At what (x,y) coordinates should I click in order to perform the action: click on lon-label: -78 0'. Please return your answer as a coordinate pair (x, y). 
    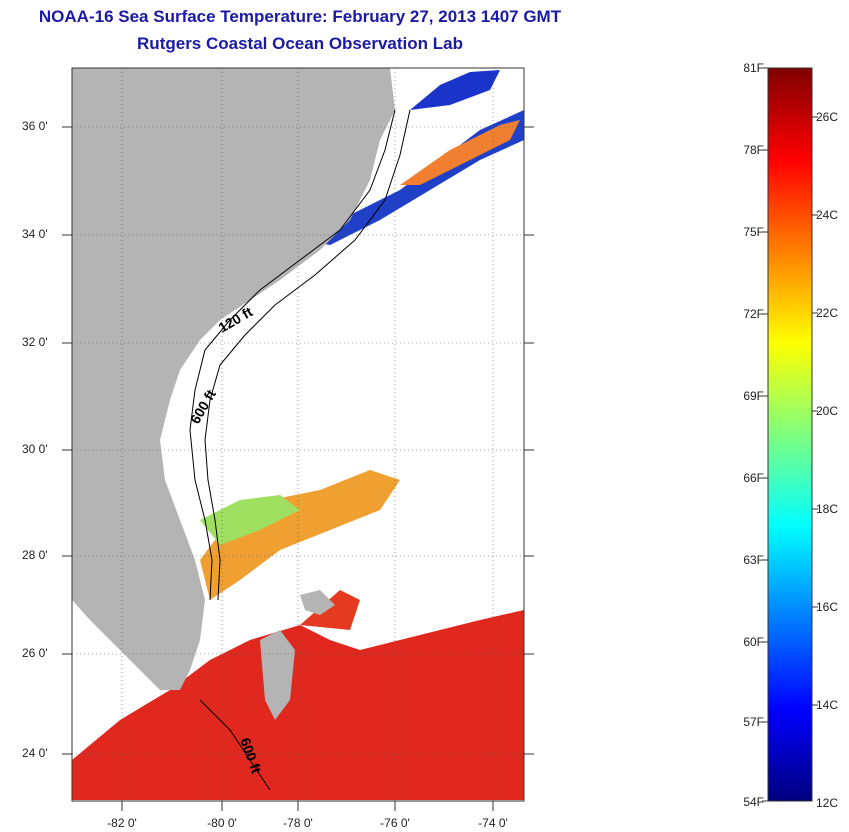
    Looking at the image, I should click on (298, 823).